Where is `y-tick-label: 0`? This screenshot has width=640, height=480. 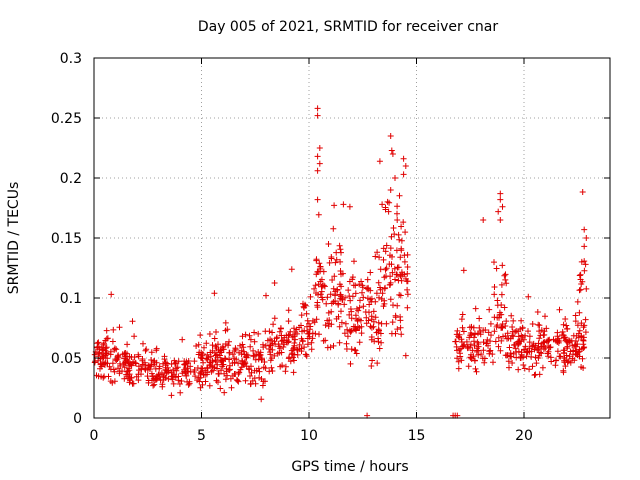 y-tick-label: 0 is located at coordinates (77, 419).